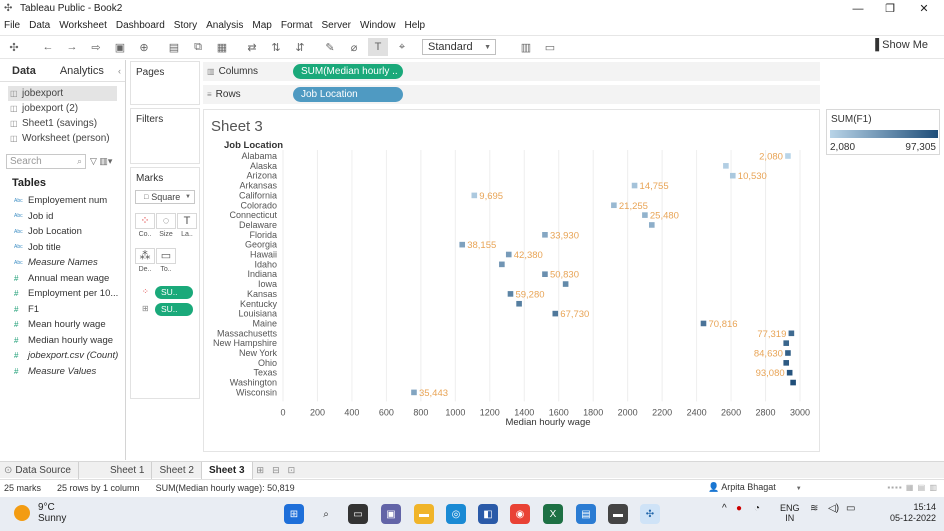 This screenshot has height=531, width=944. I want to click on task-view-icon: ▭, so click(358, 514).